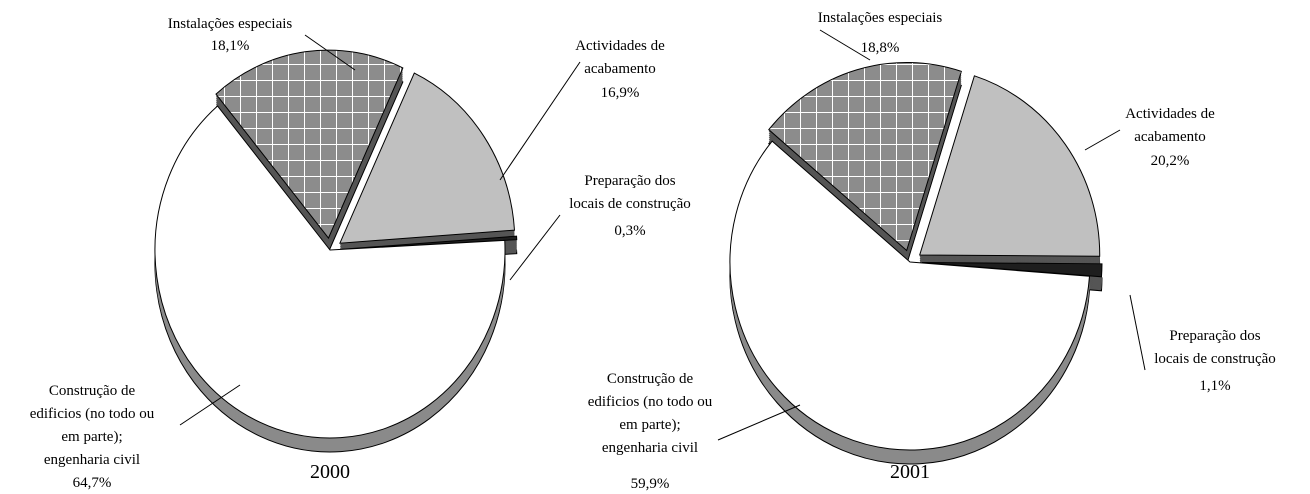 The height and width of the screenshot is (494, 1310). I want to click on value-label: 64,7%, so click(92, 483).